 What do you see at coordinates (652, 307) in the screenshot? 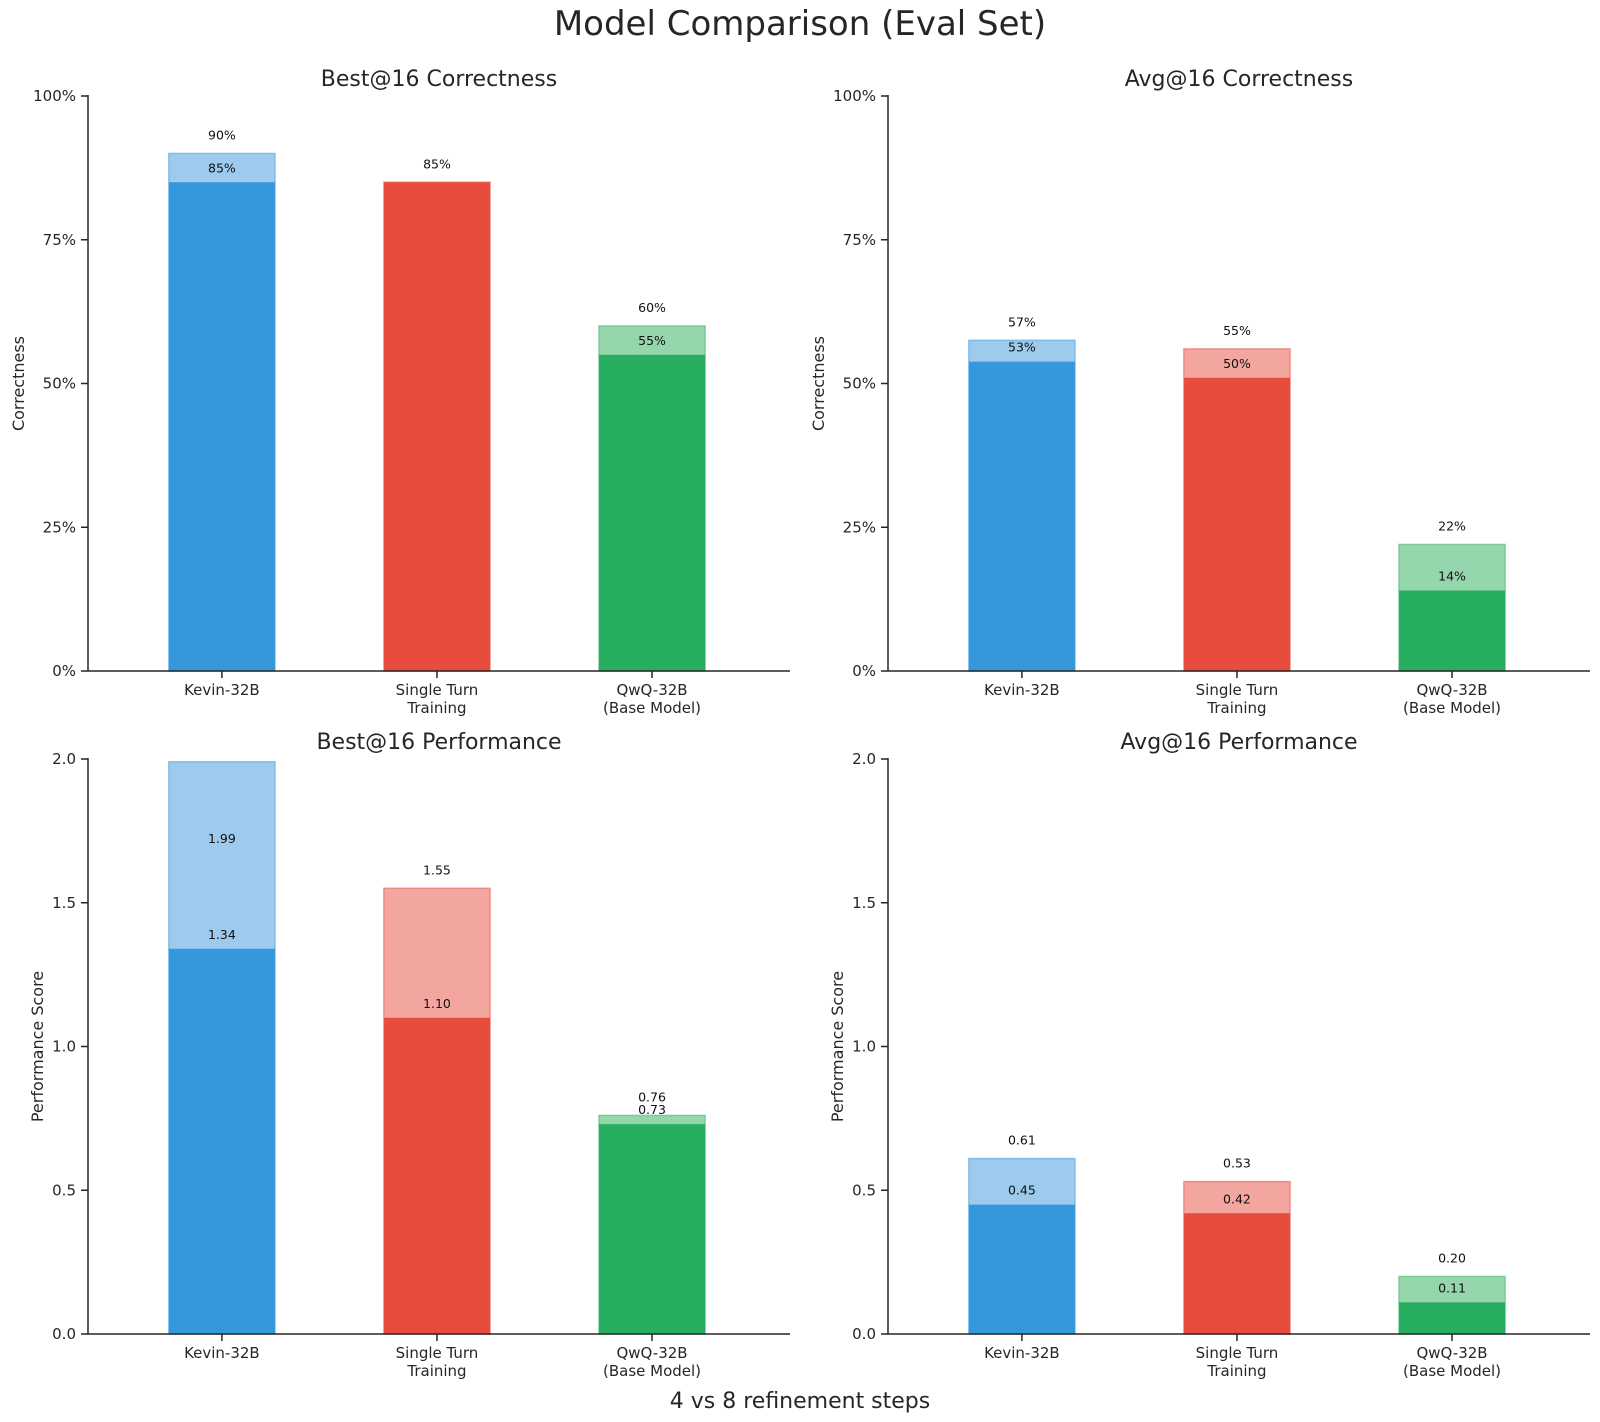
I see `data-label-8-steps: 60%` at bounding box center [652, 307].